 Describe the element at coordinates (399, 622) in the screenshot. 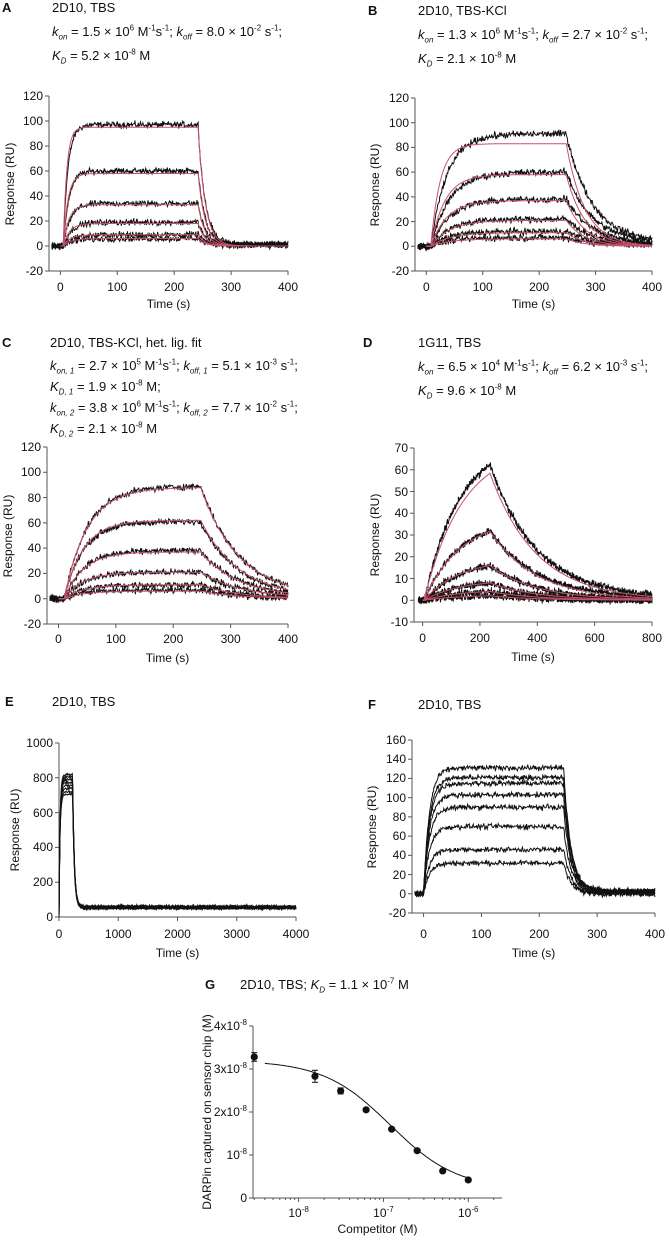

I see `y-tick-label: -10` at that location.